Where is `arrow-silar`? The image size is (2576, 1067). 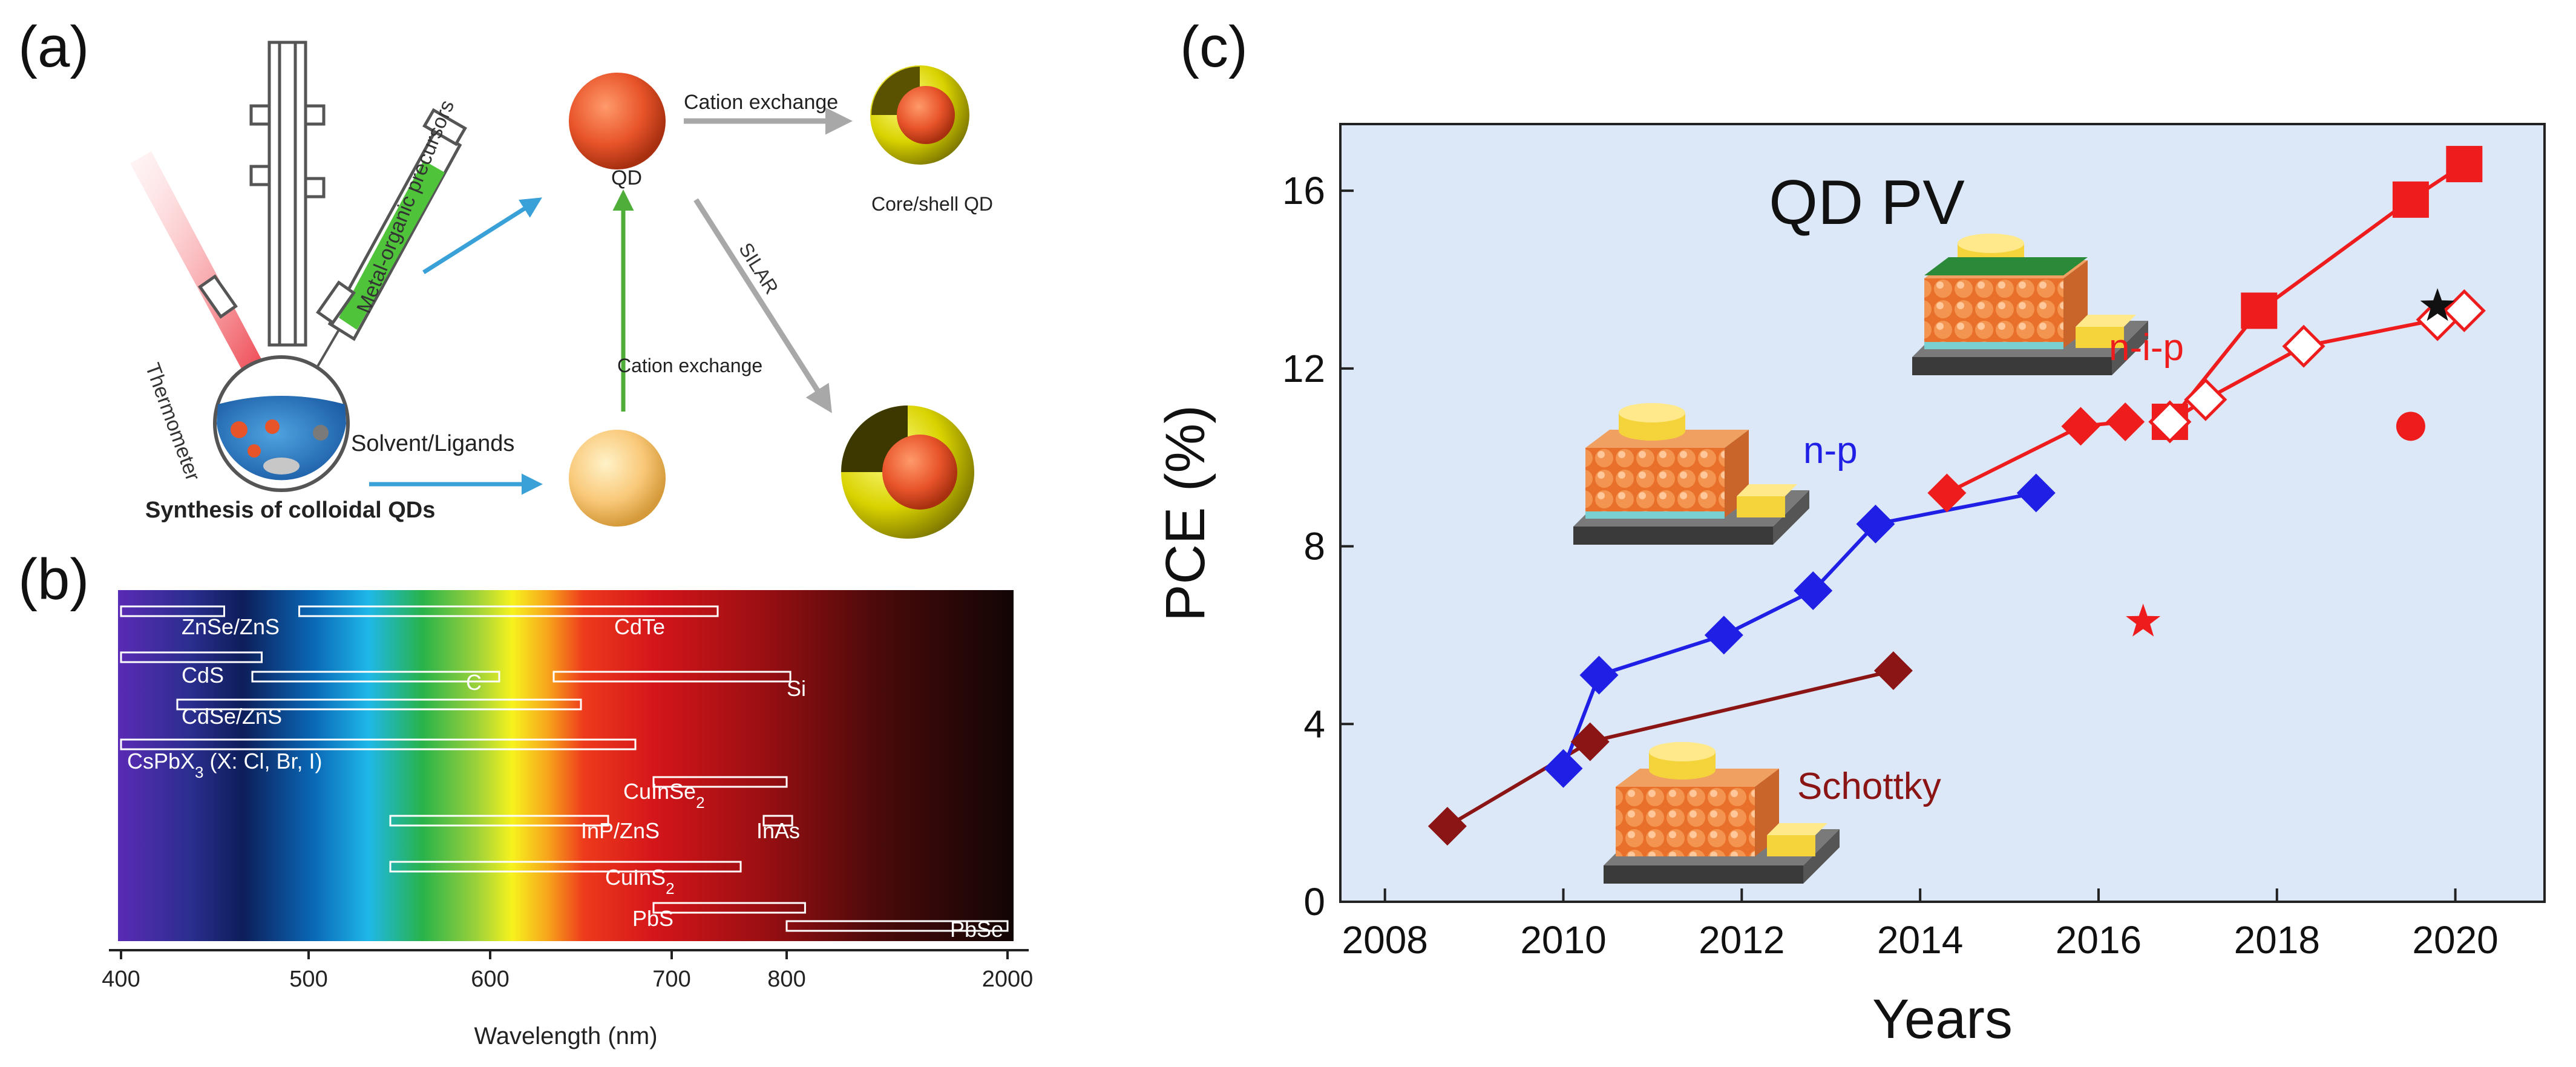 arrow-silar is located at coordinates (762, 305).